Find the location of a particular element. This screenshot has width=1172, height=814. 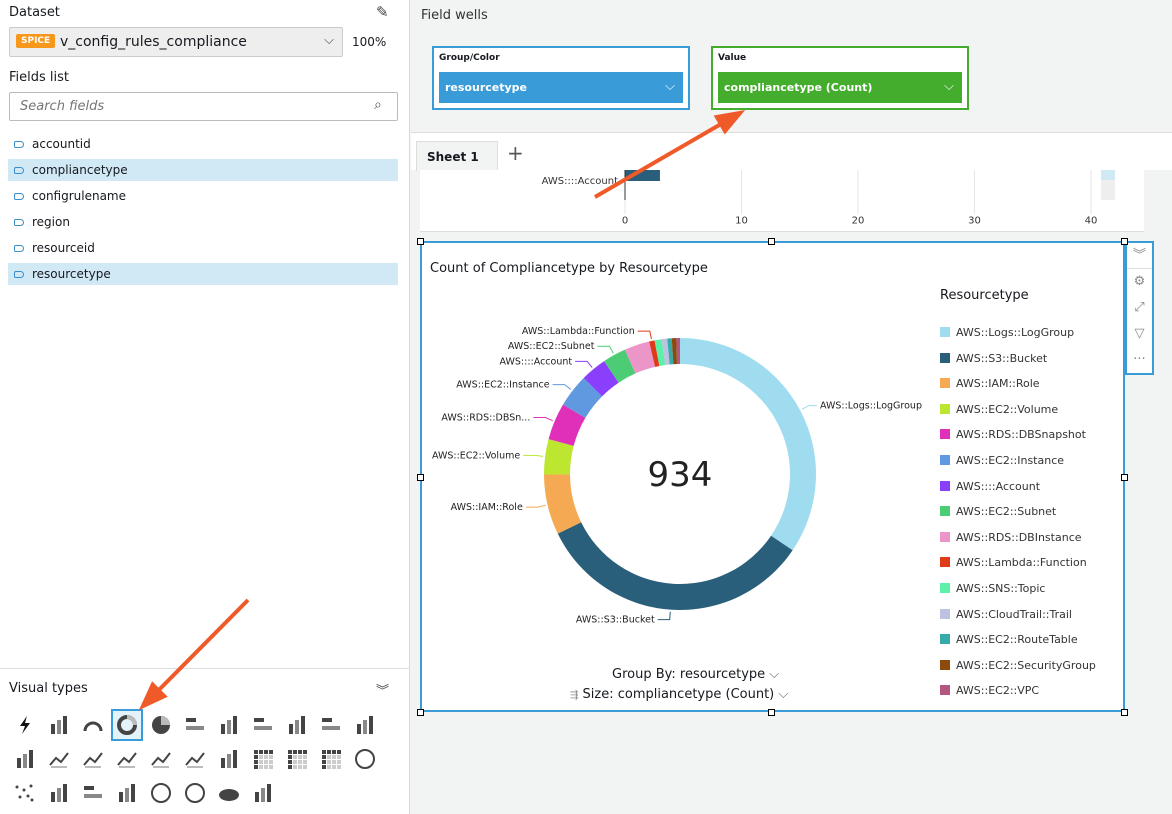

bar-chart-visual: 0 10 20 30 40 AWS::::Account is located at coordinates (782, 201).